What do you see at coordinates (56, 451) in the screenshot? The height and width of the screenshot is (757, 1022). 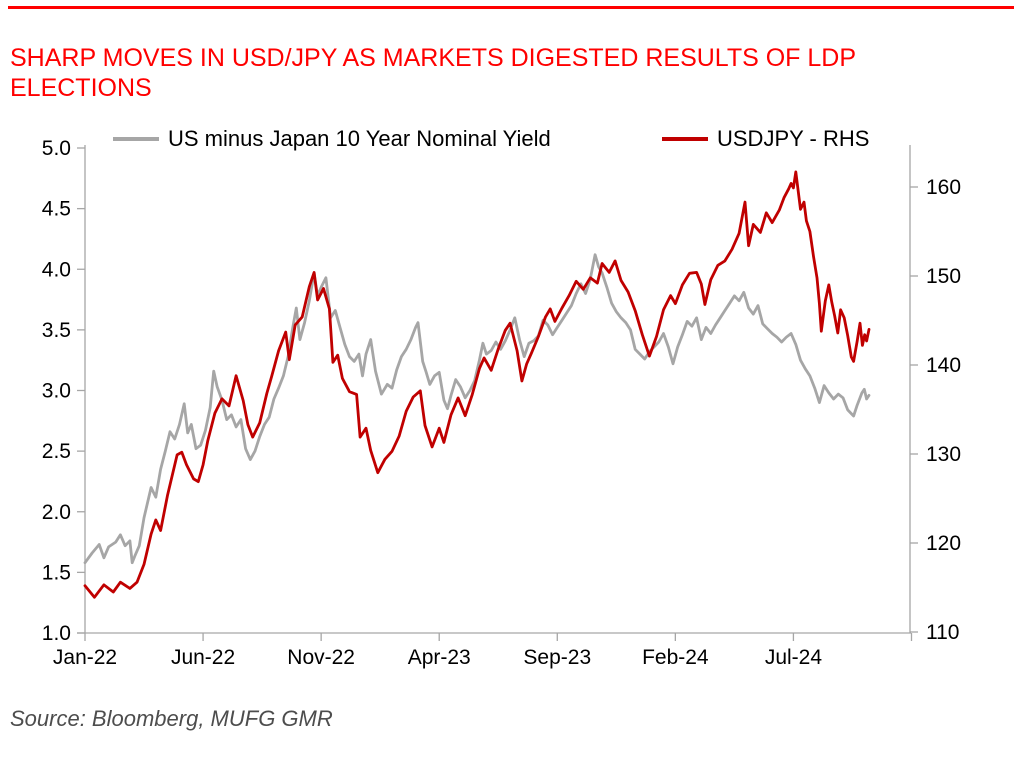 I see `svg-text: 2.5` at bounding box center [56, 451].